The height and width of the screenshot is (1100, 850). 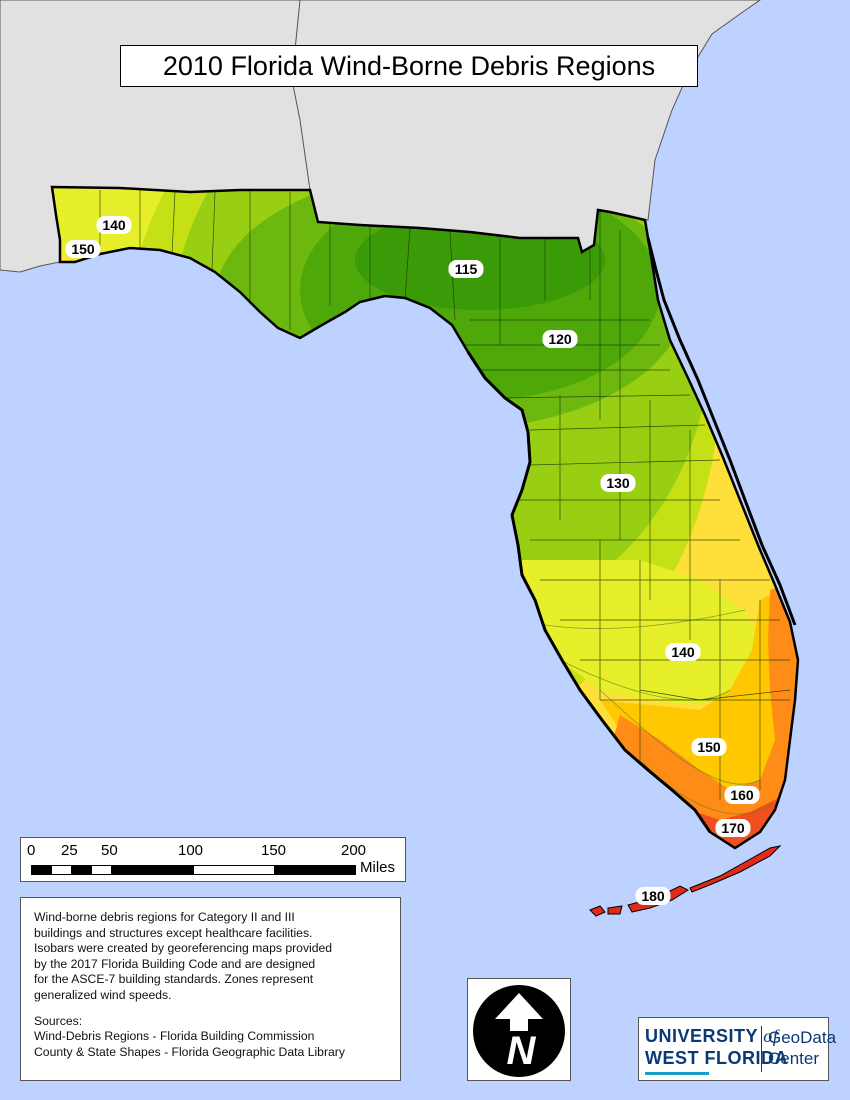 What do you see at coordinates (354, 850) in the screenshot?
I see `scale-tick-label: 200` at bounding box center [354, 850].